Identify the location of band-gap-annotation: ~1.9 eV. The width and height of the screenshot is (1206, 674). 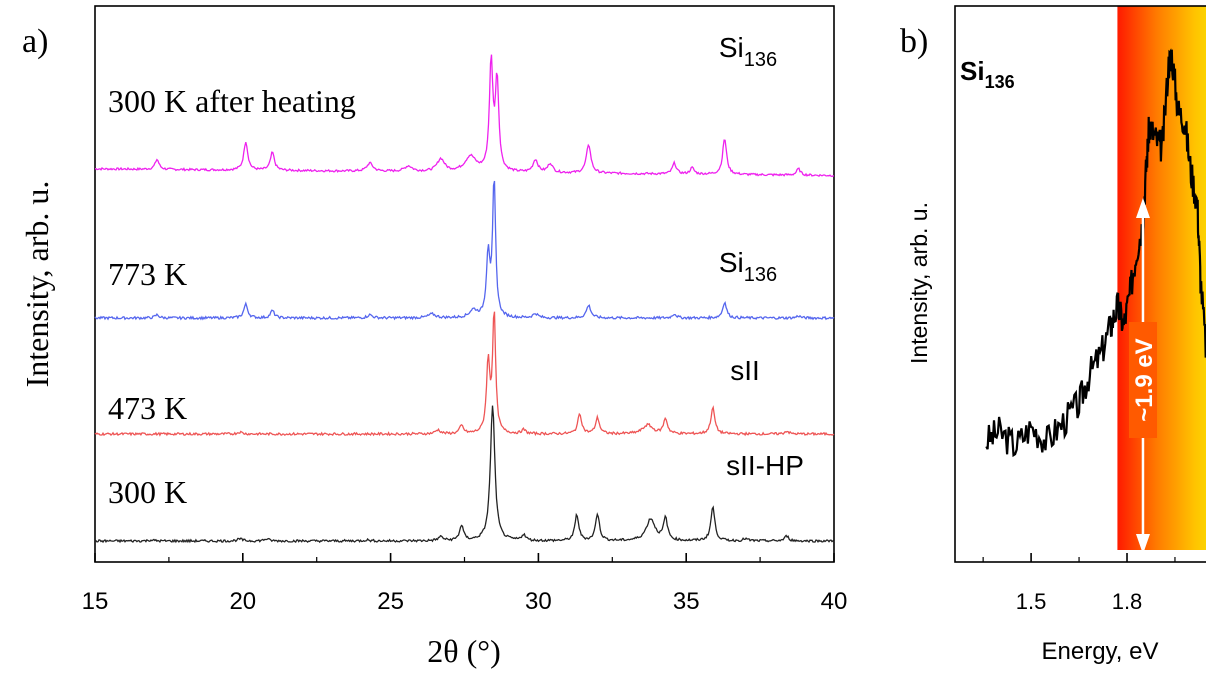
(1144, 379).